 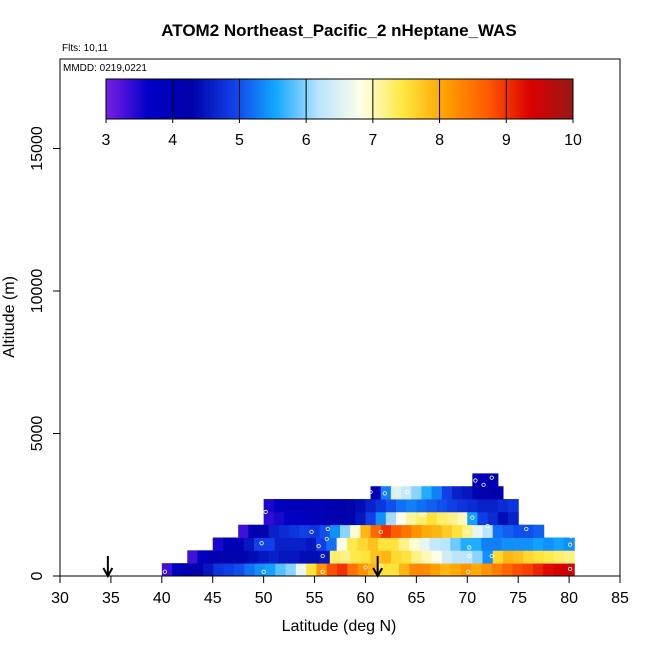 I want to click on y-tick-label-15000: 15000, so click(x=37, y=148).